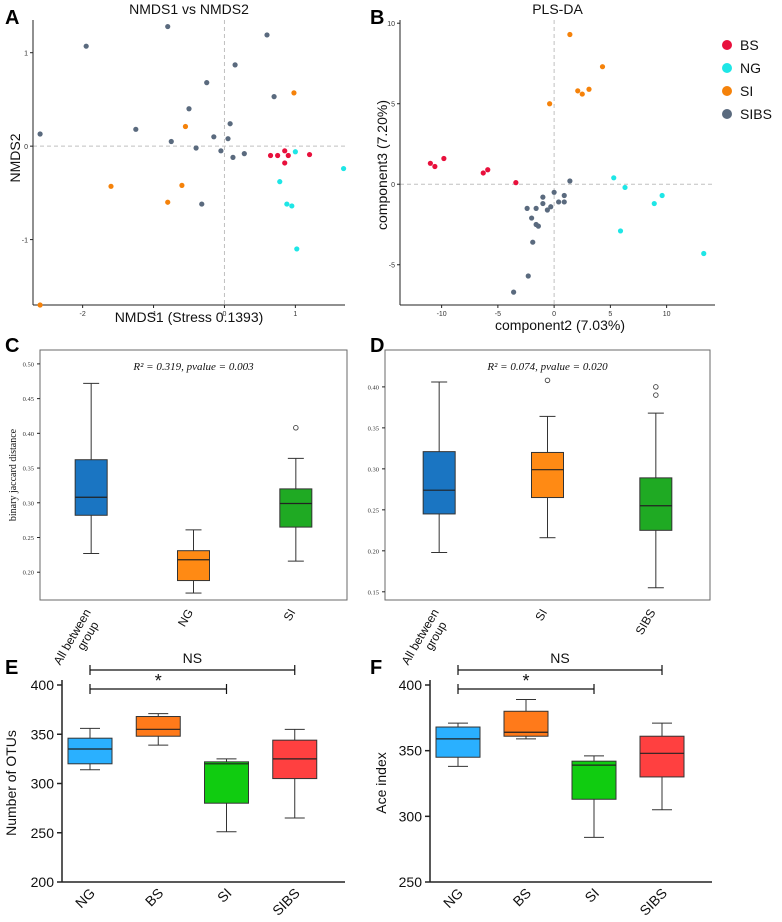  Describe the element at coordinates (727, 114) in the screenshot. I see `legend-swatch-sibs` at that location.